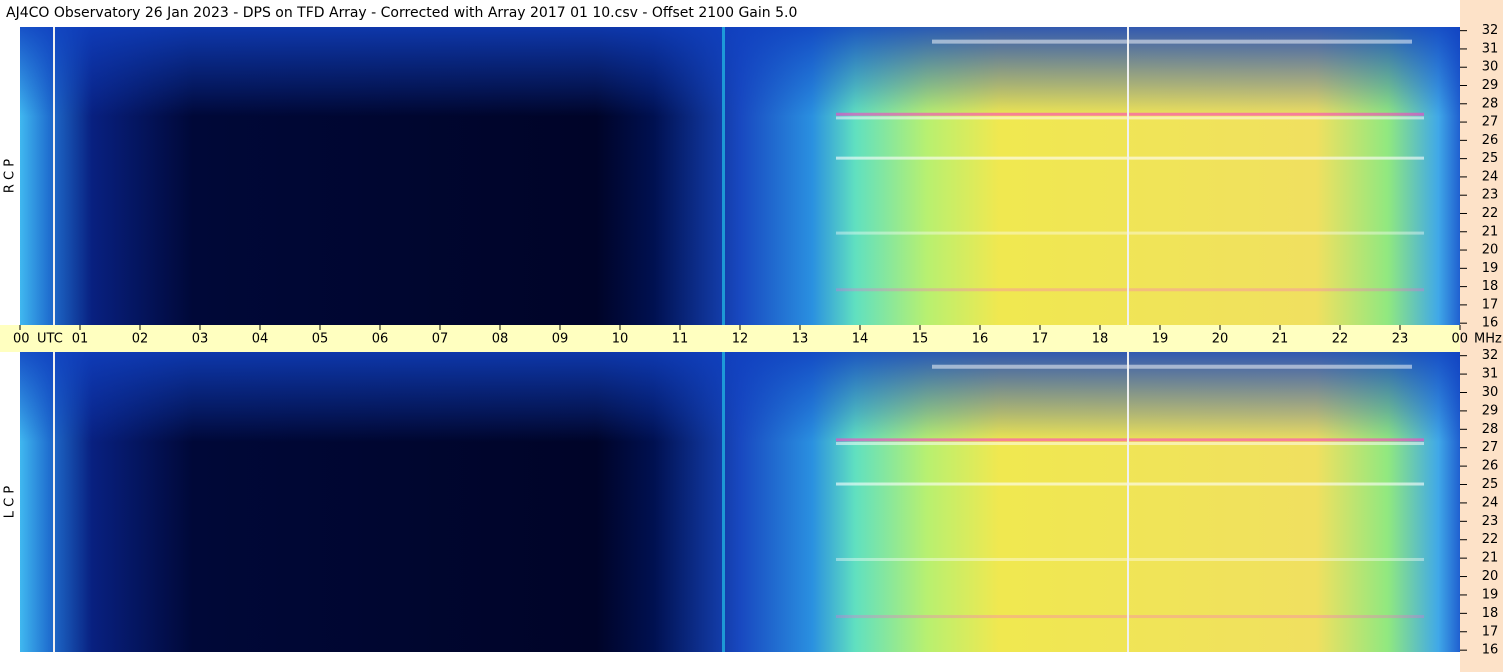  What do you see at coordinates (920, 339) in the screenshot?
I see `x-tick-label: 15` at bounding box center [920, 339].